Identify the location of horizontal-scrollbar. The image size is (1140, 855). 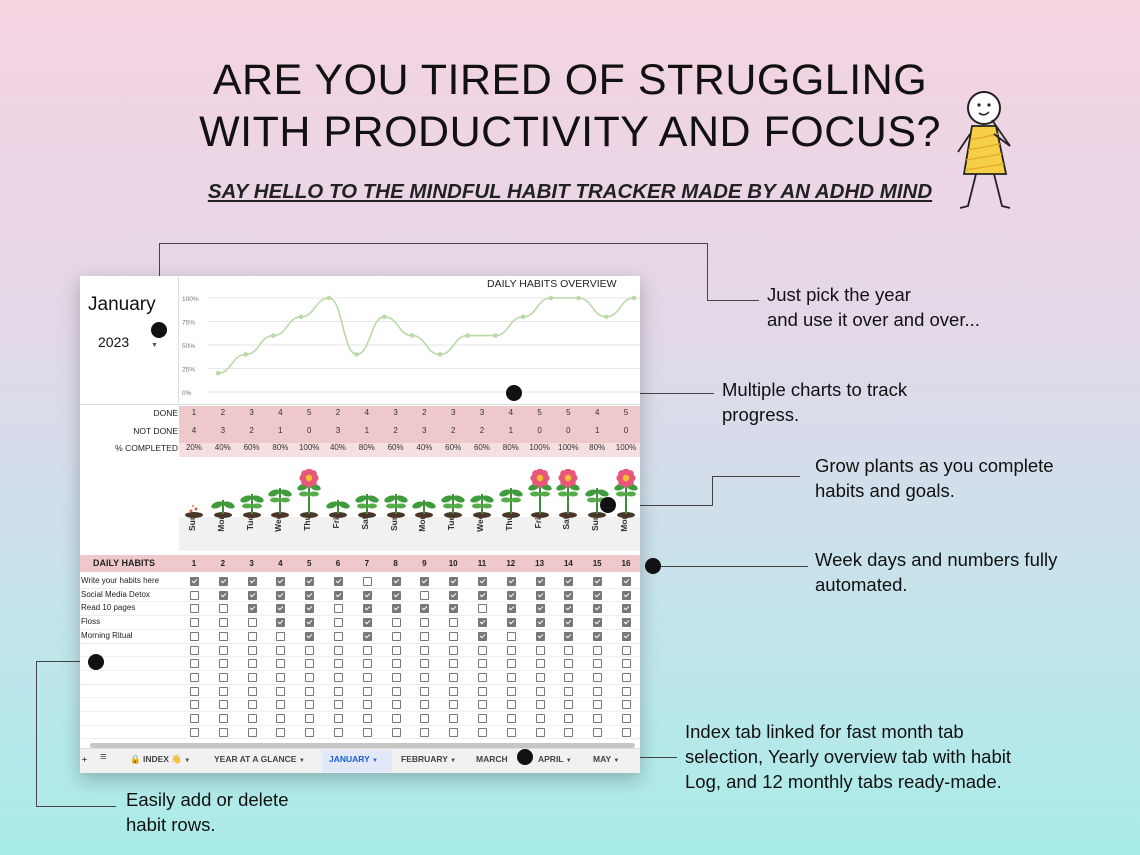
(362, 745).